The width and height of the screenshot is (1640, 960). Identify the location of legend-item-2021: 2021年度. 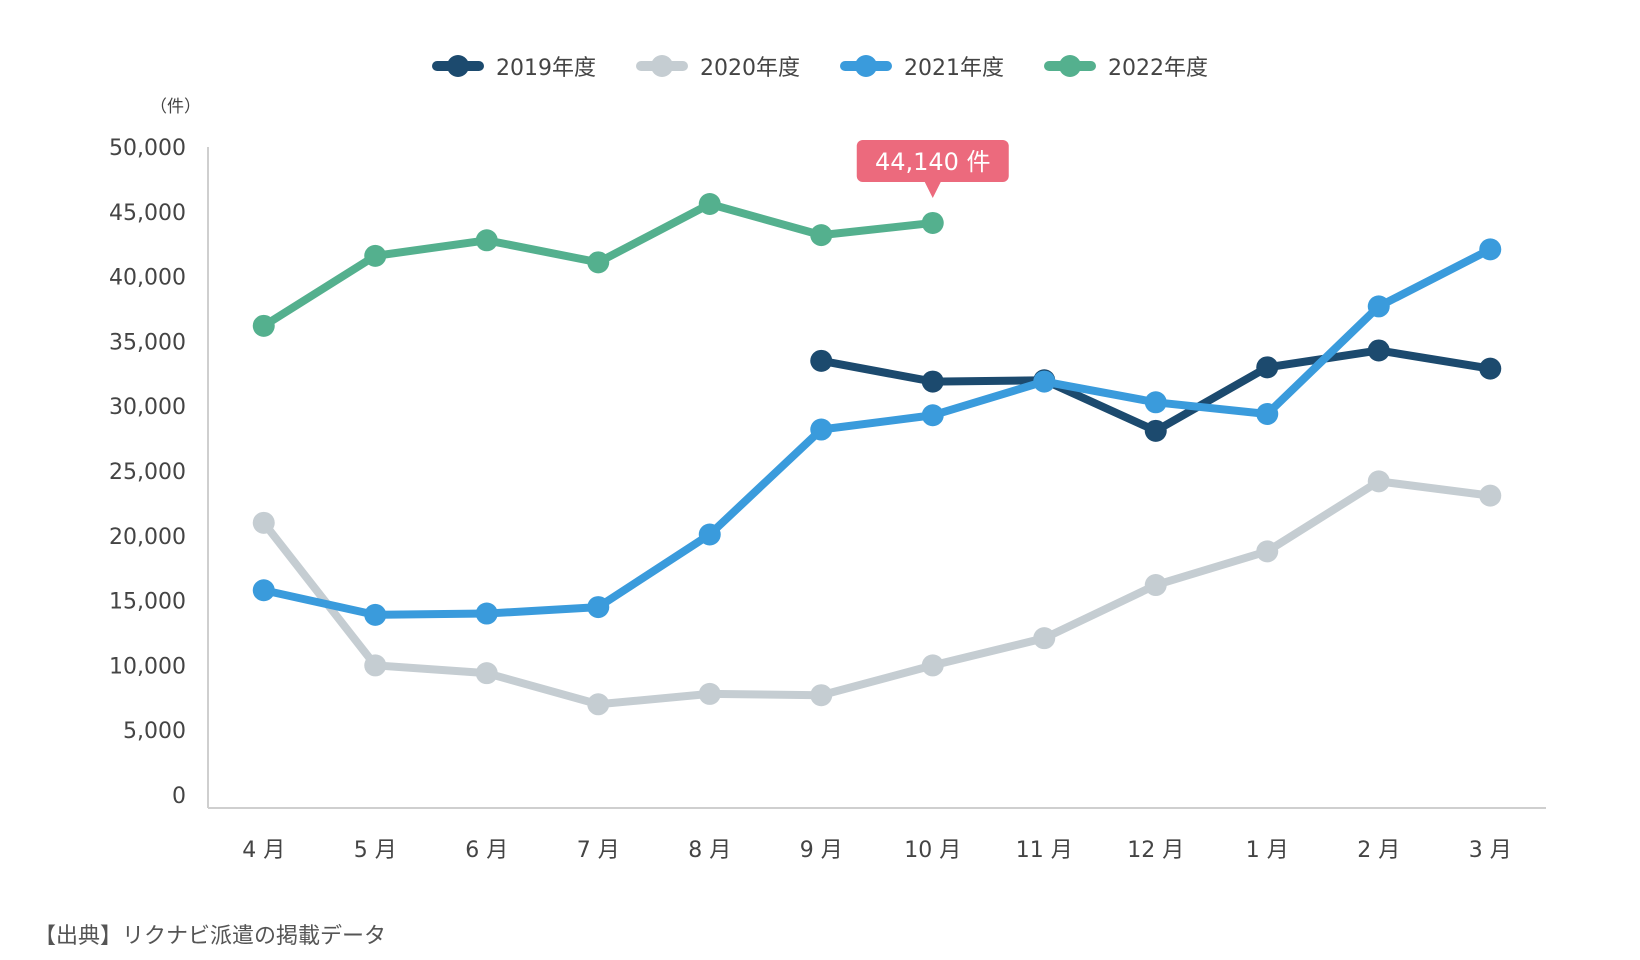
(922, 66).